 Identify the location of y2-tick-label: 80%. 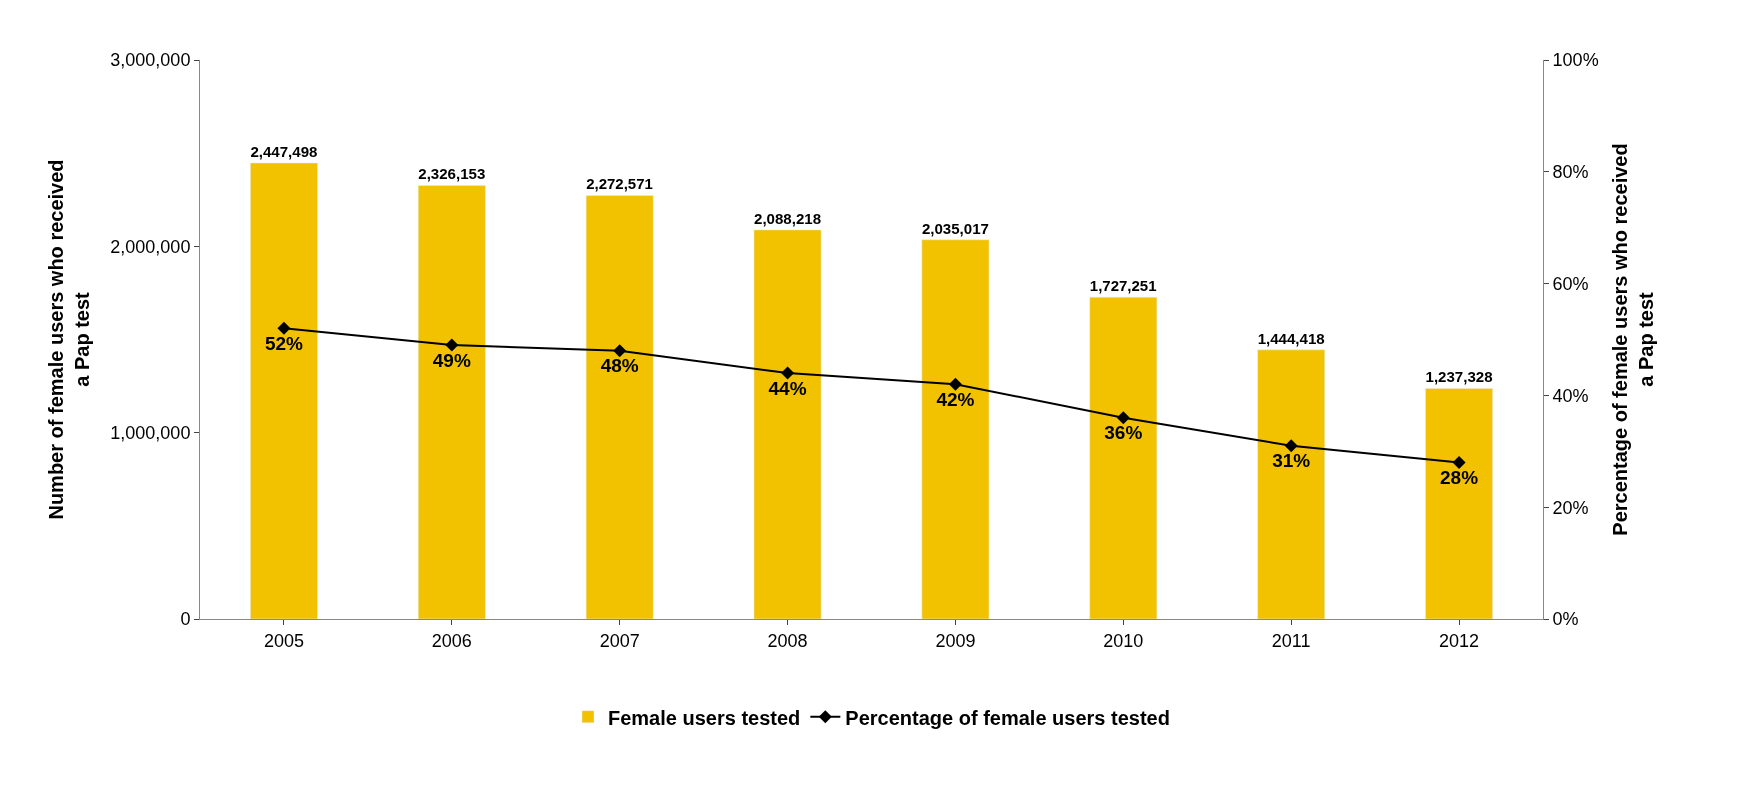
(1570, 172).